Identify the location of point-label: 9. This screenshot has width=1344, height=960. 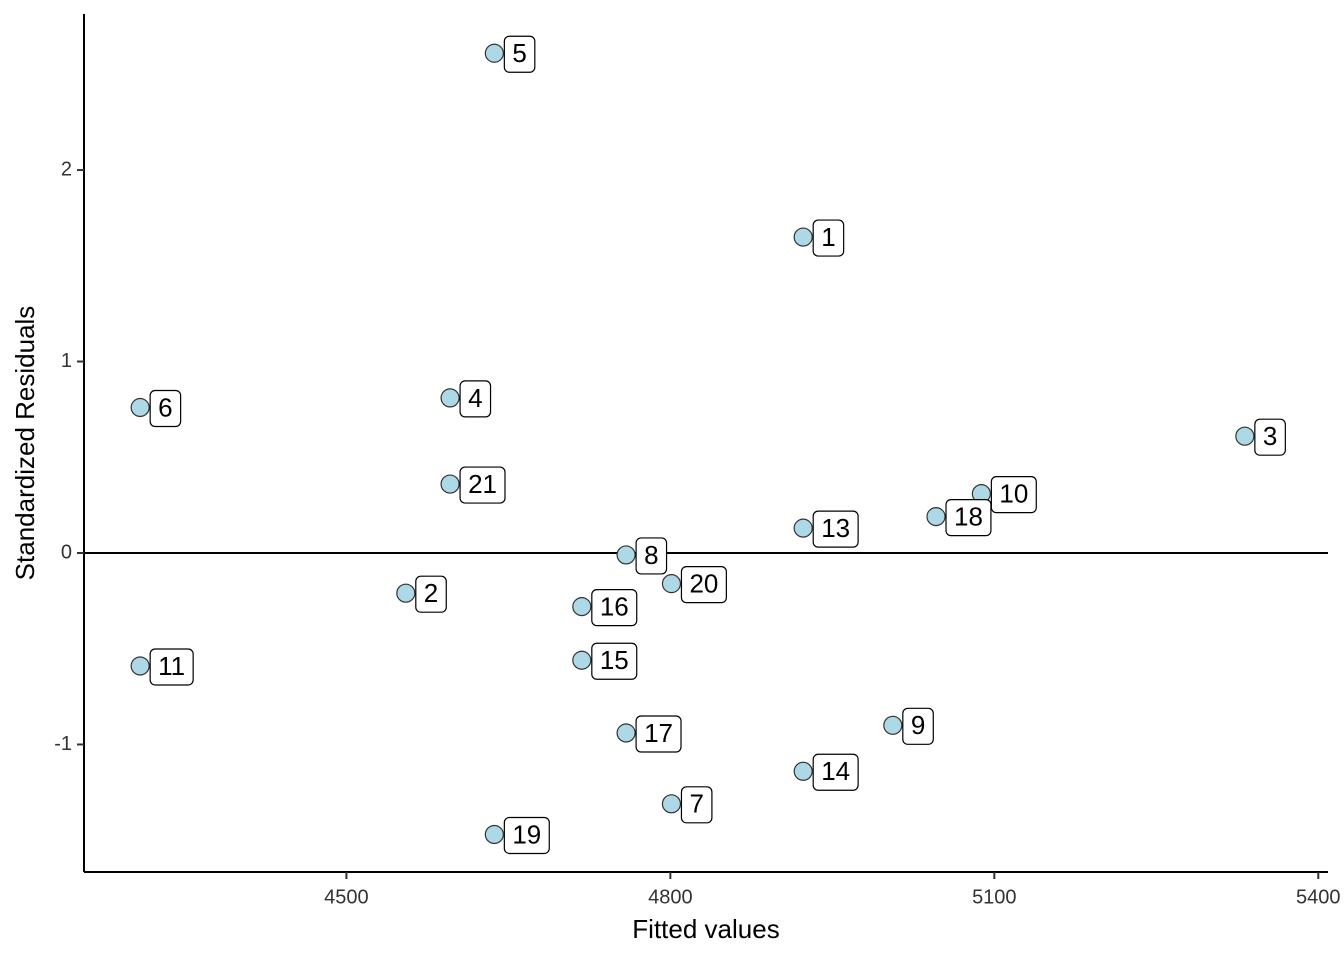
(918, 725).